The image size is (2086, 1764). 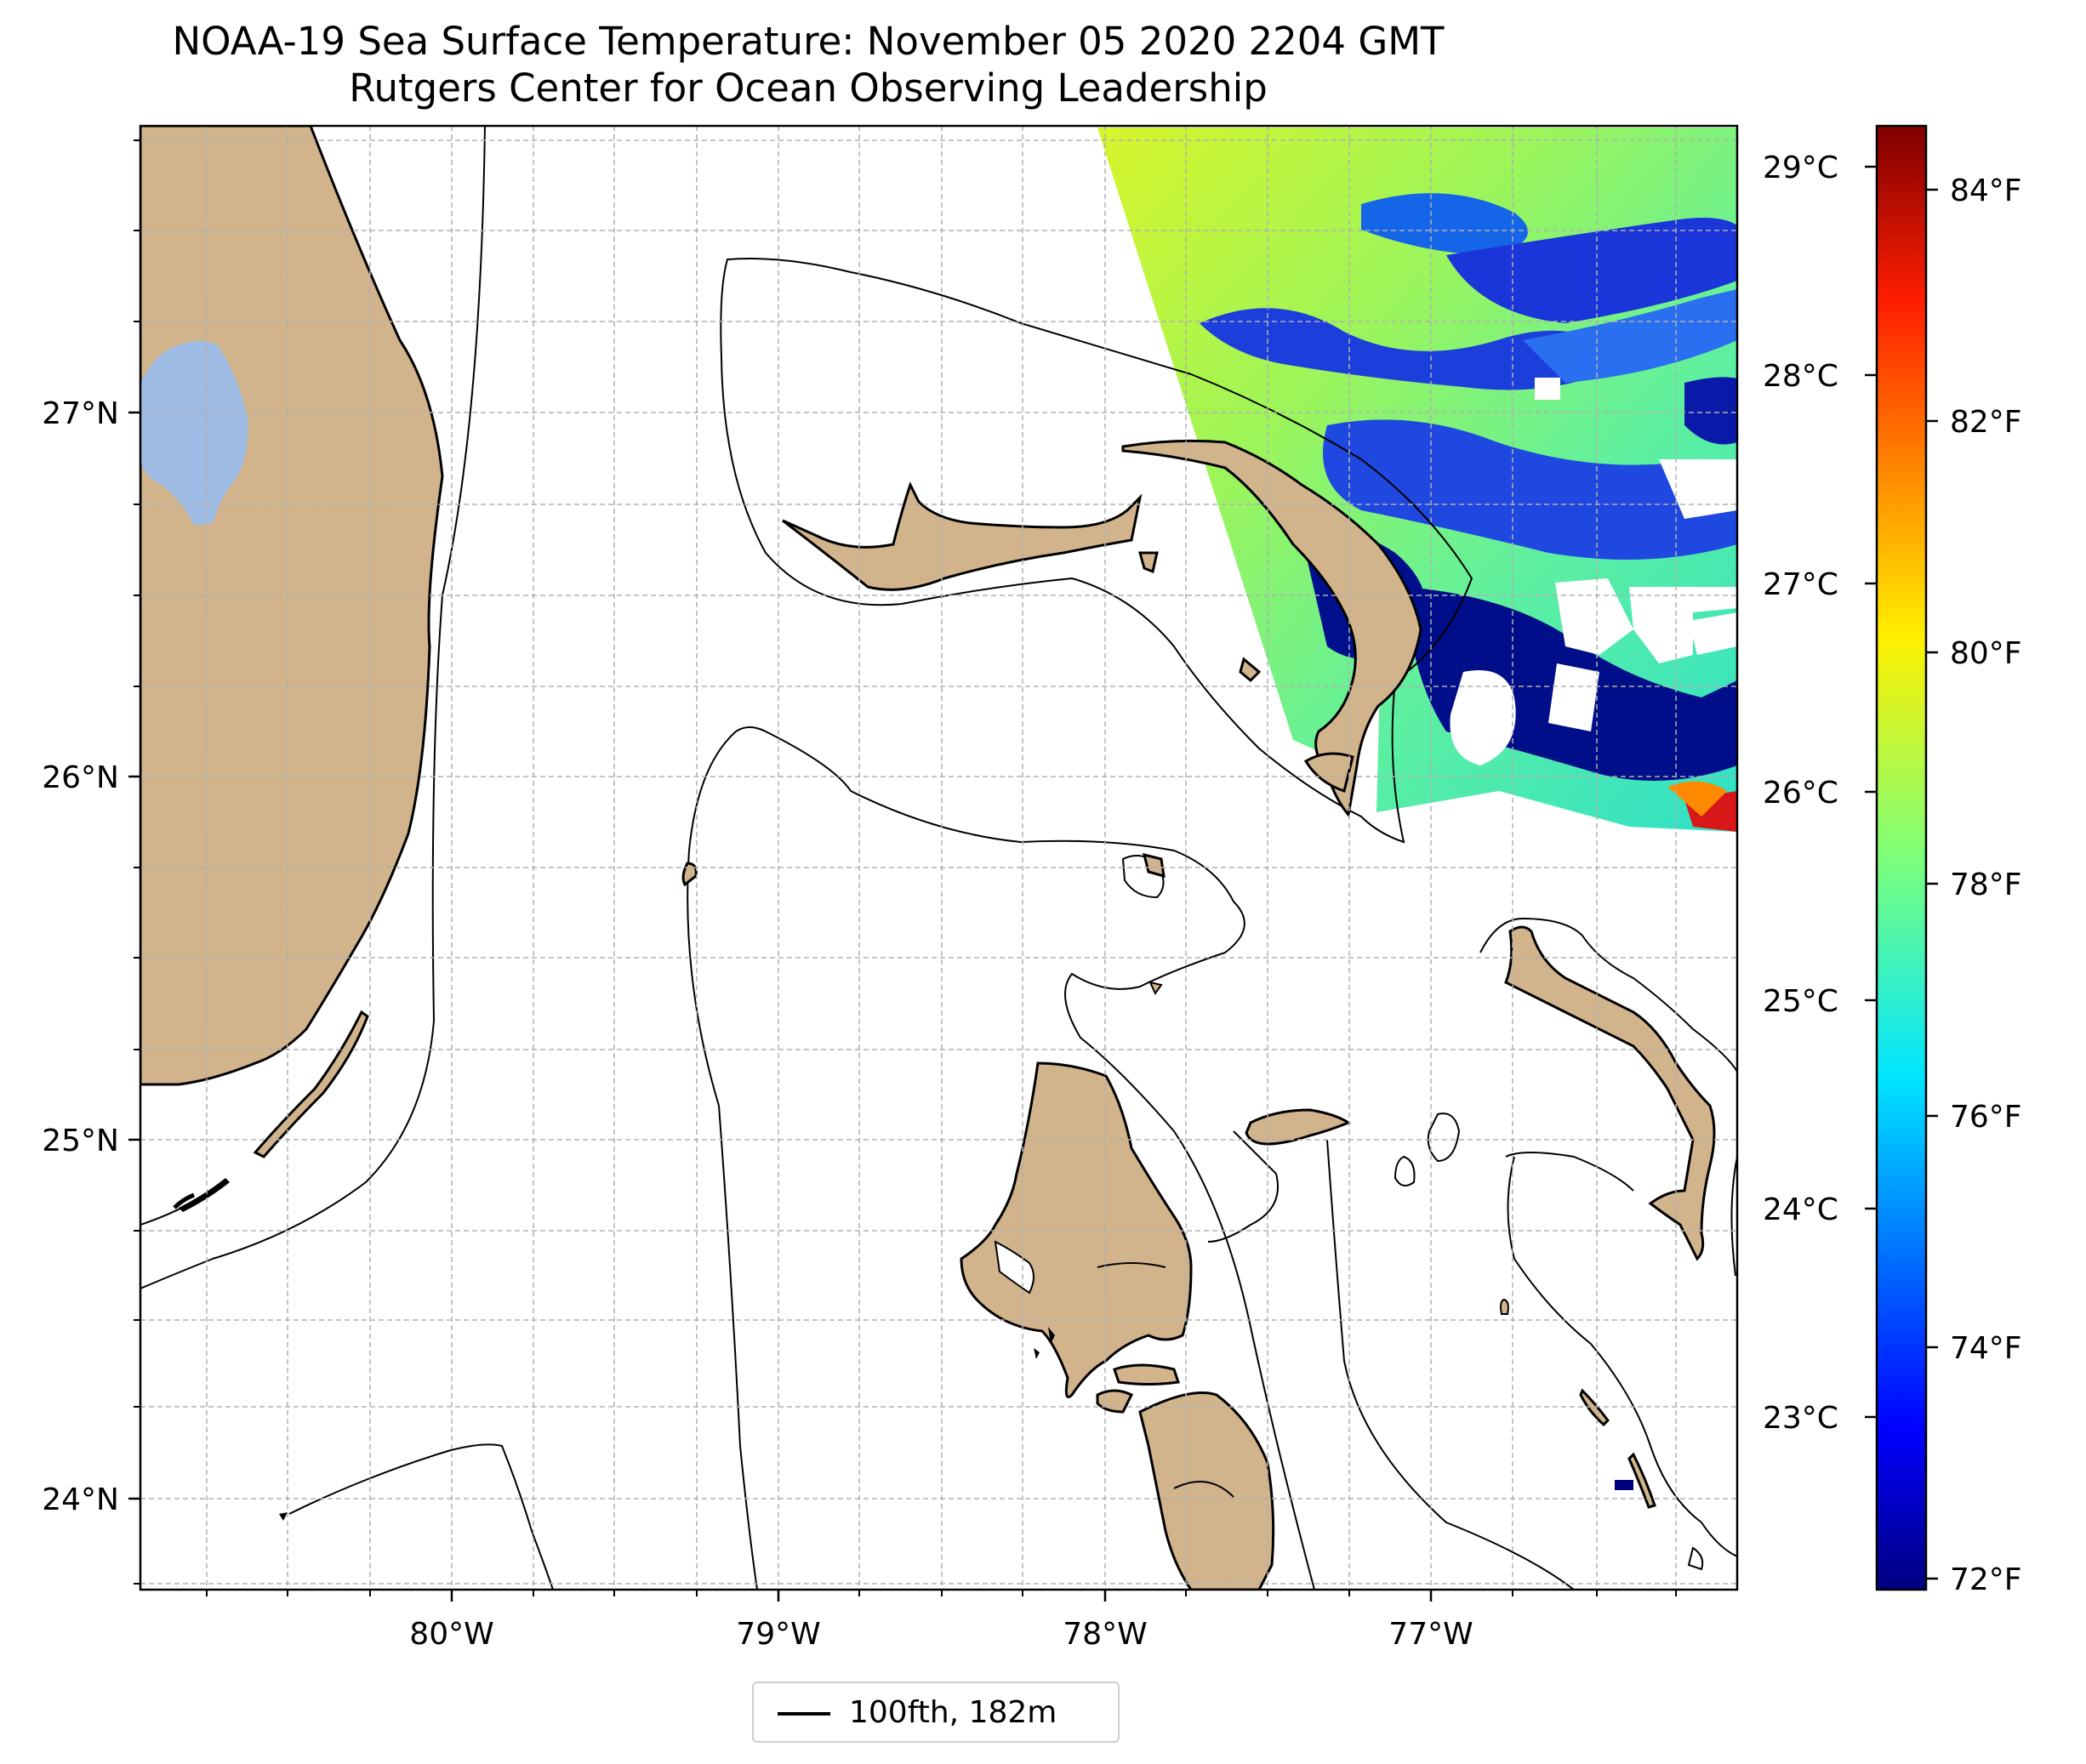 What do you see at coordinates (1800, 168) in the screenshot?
I see `celsius-tick-label: 29°C` at bounding box center [1800, 168].